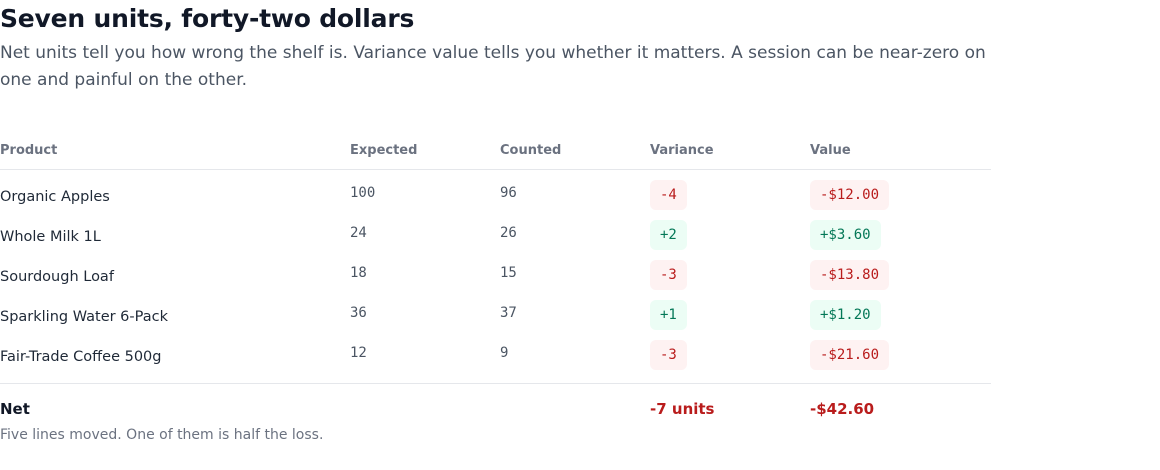 The width and height of the screenshot is (1160, 470). What do you see at coordinates (830, 150) in the screenshot?
I see `header-value: Value` at bounding box center [830, 150].